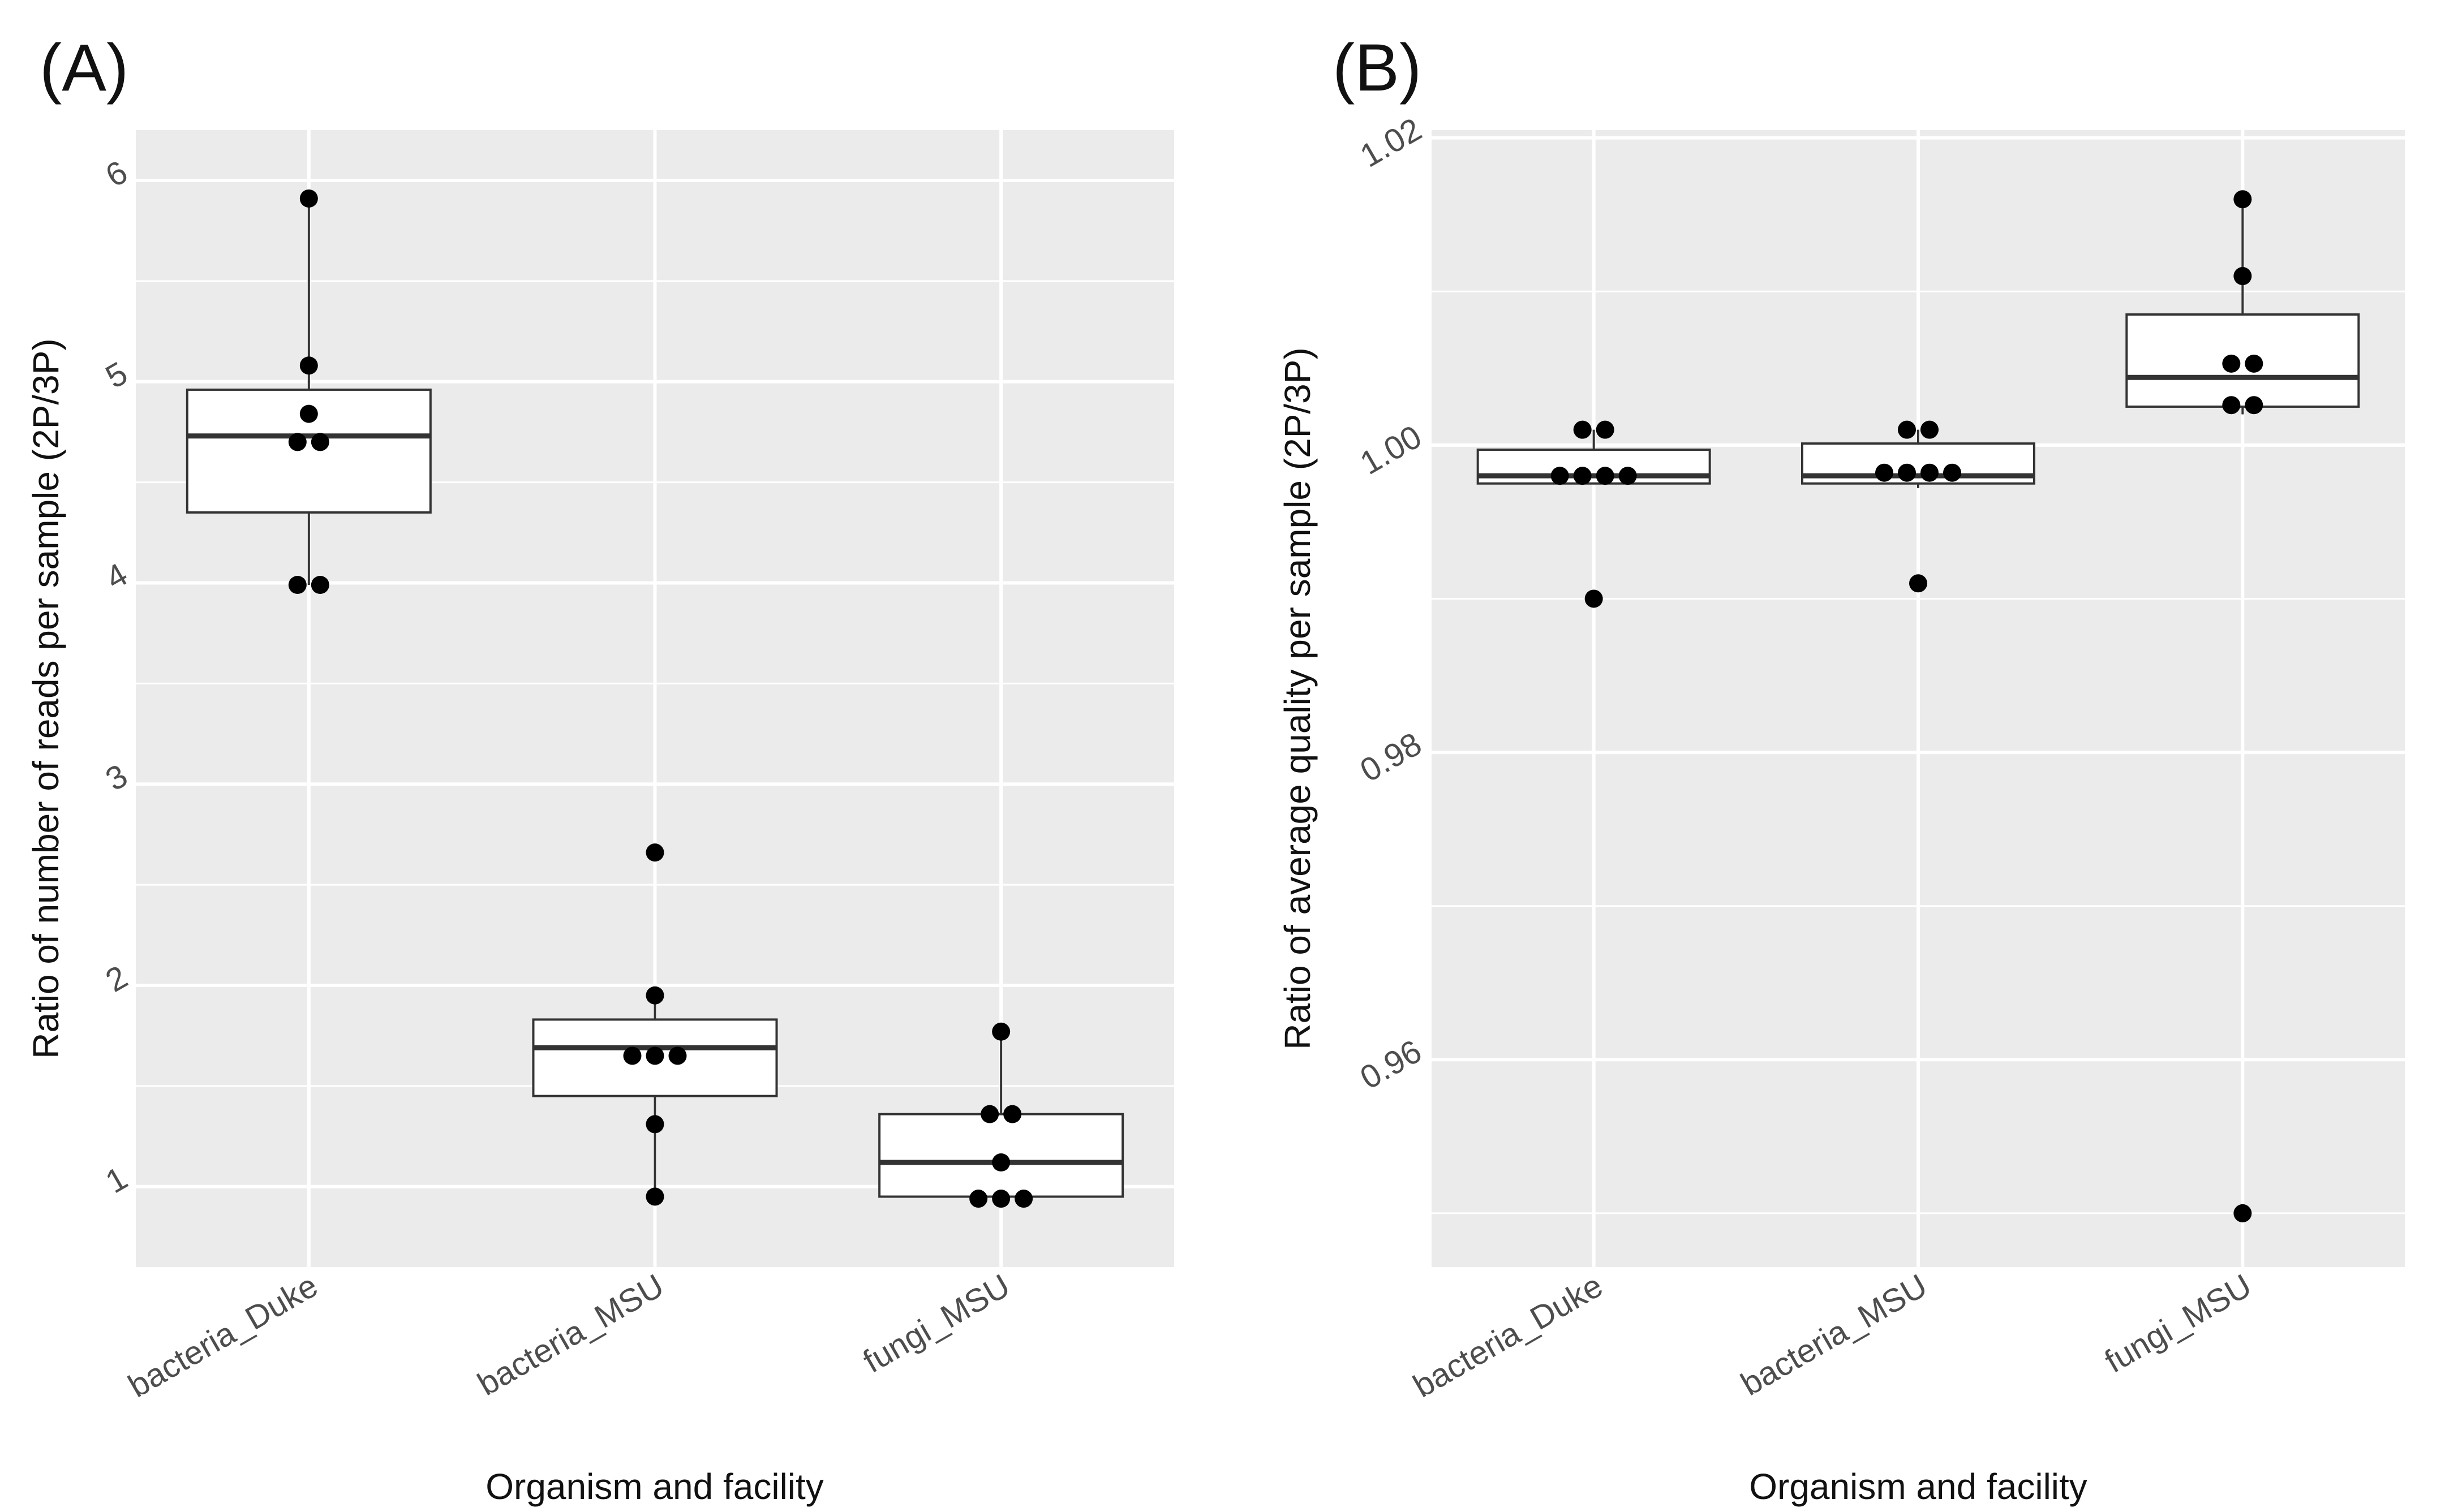 This screenshot has height=1512, width=2445. I want to click on box-bacteria_Duke, so click(1594, 466).